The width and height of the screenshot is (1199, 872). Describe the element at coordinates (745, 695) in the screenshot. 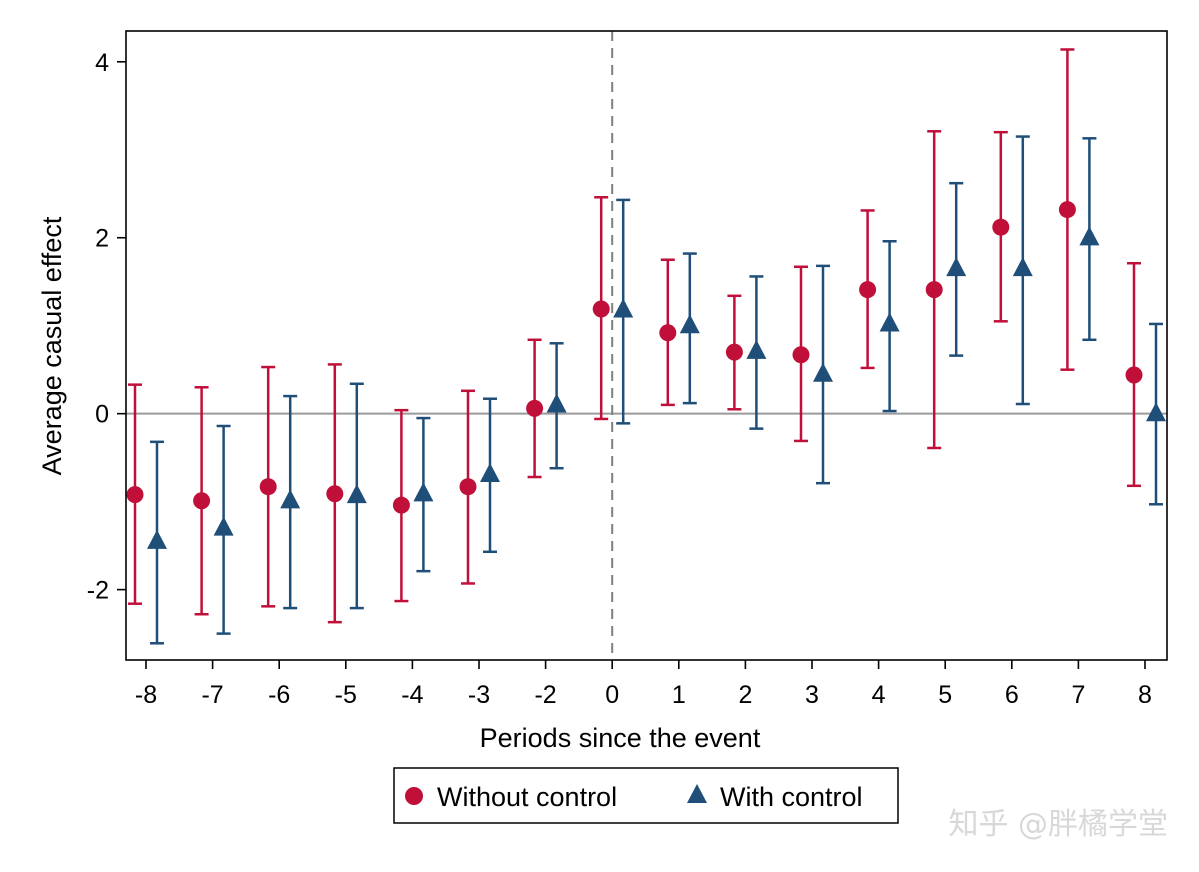

I see `x-tick-label: 2` at that location.